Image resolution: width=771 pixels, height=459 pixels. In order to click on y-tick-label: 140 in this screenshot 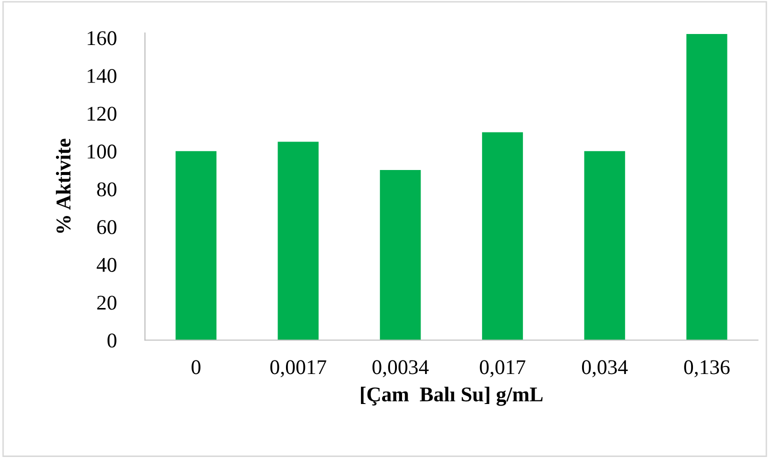, I will do `click(102, 75)`.